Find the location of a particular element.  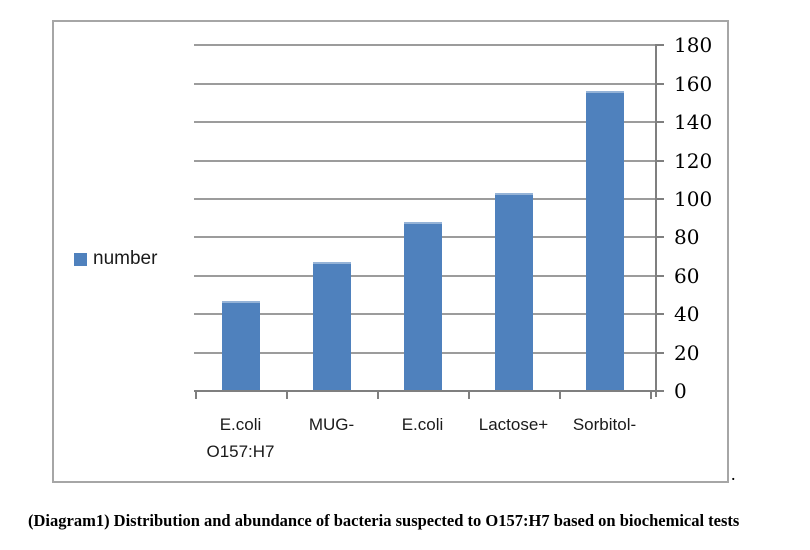

x-axis-category-label: Sorbitol- is located at coordinates (605, 424).